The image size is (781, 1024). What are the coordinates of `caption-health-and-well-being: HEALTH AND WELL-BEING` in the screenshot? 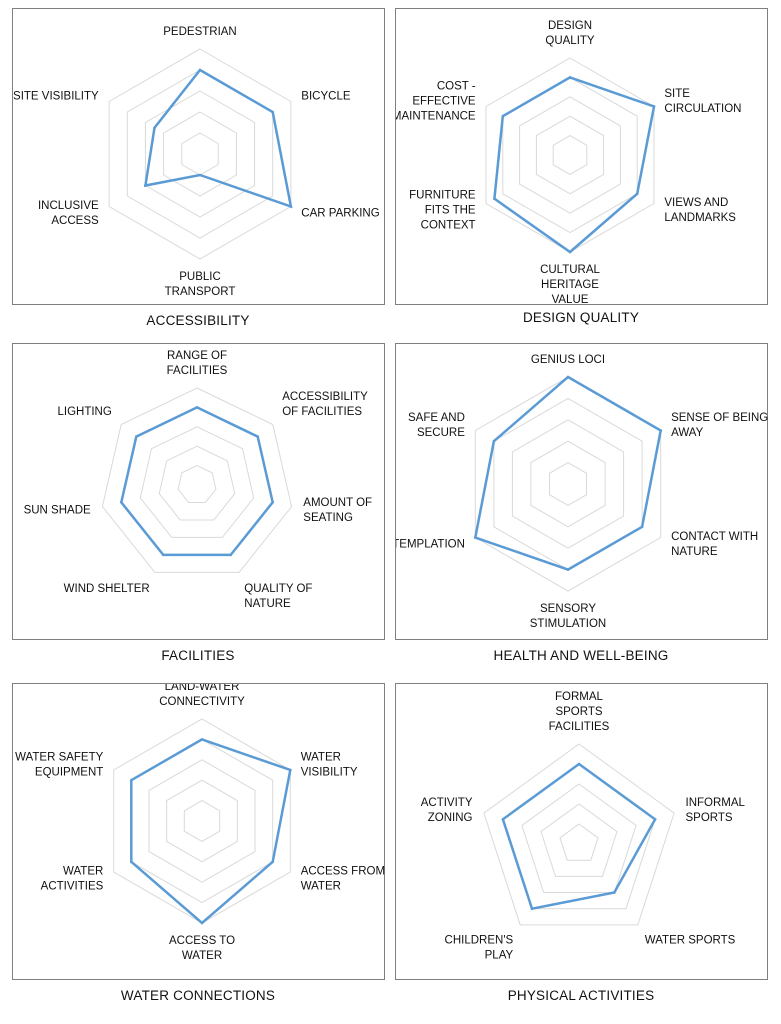 It's located at (581, 655).